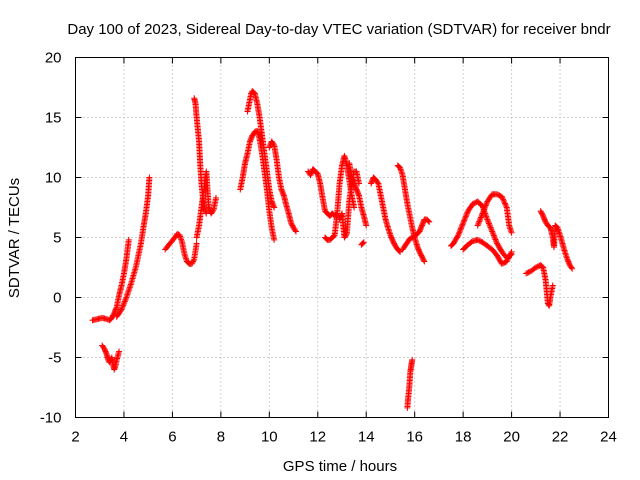 This screenshot has width=640, height=480. What do you see at coordinates (410, 383) in the screenshot?
I see `series-arc18` at bounding box center [410, 383].